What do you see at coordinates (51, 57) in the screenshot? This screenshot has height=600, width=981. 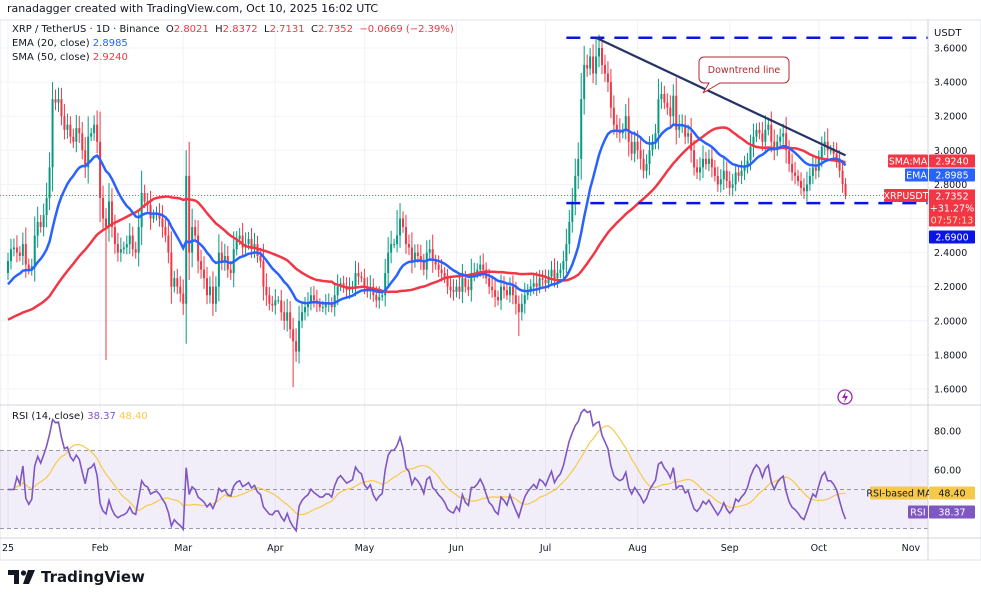 I see `sma-label: SMA (50, close)` at bounding box center [51, 57].